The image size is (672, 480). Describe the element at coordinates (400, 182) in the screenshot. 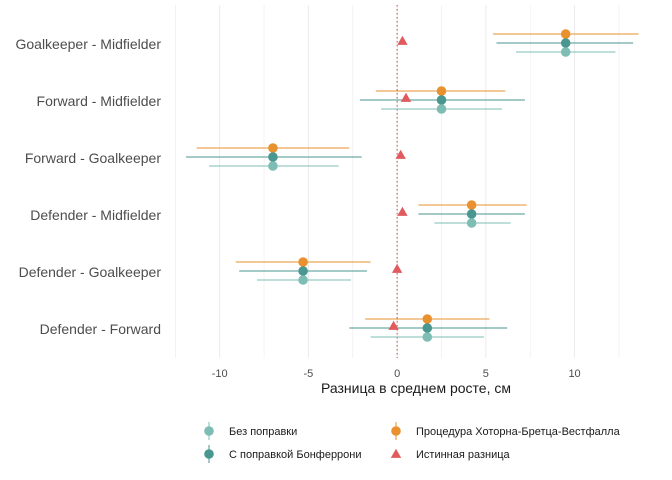

I see `series-group` at that location.